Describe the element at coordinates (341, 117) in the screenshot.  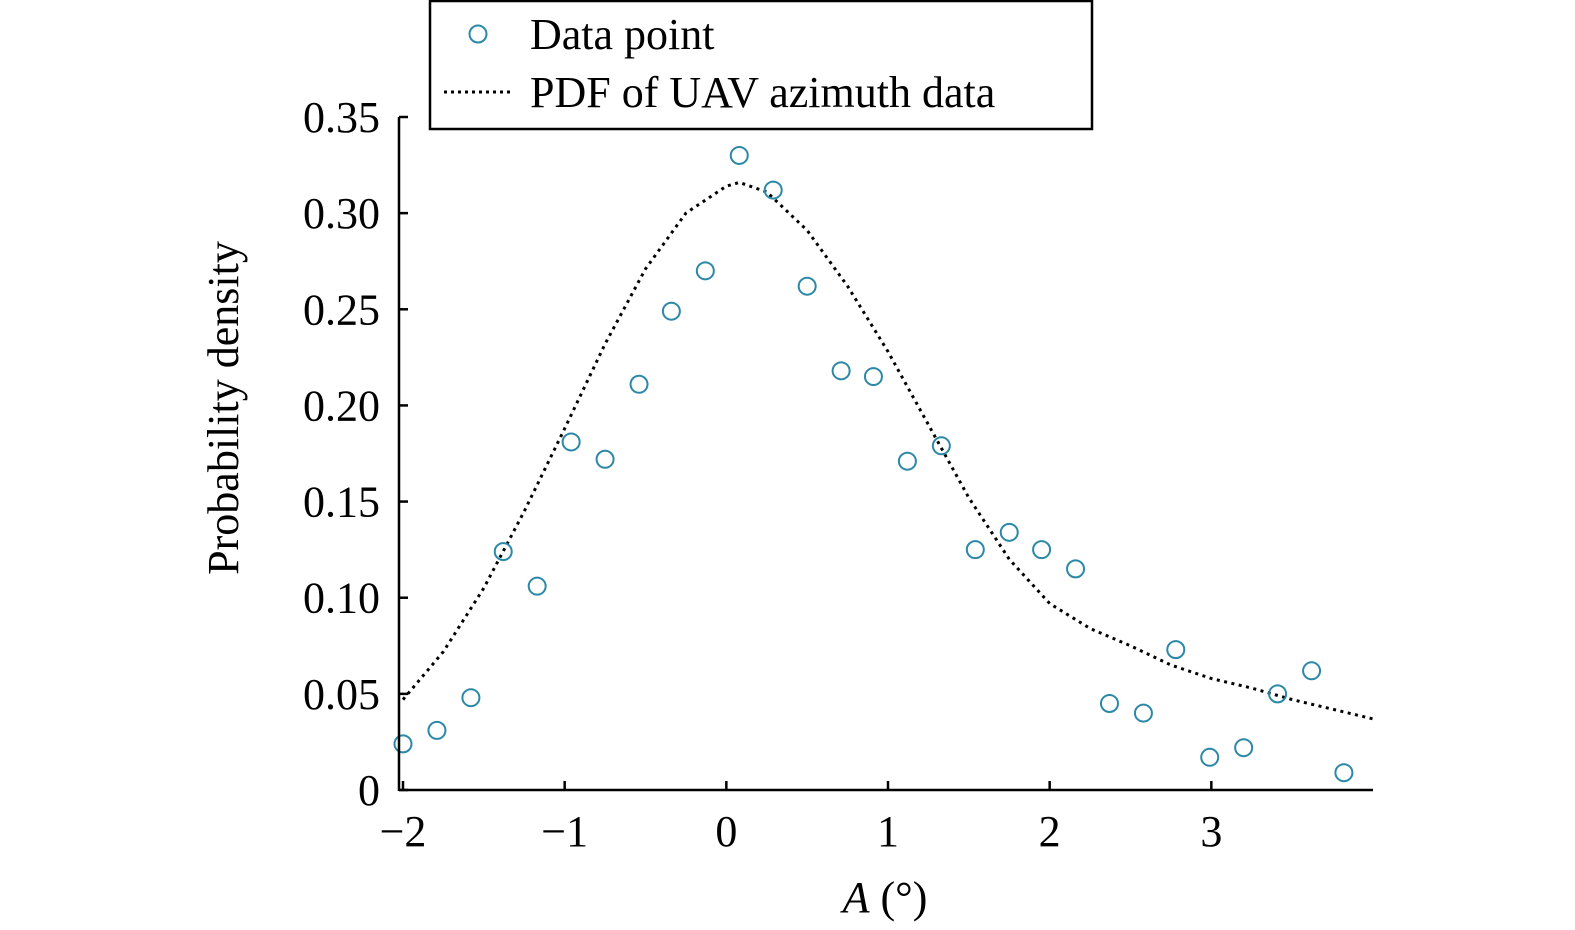
I see `y-tick-label: 0.35` at that location.